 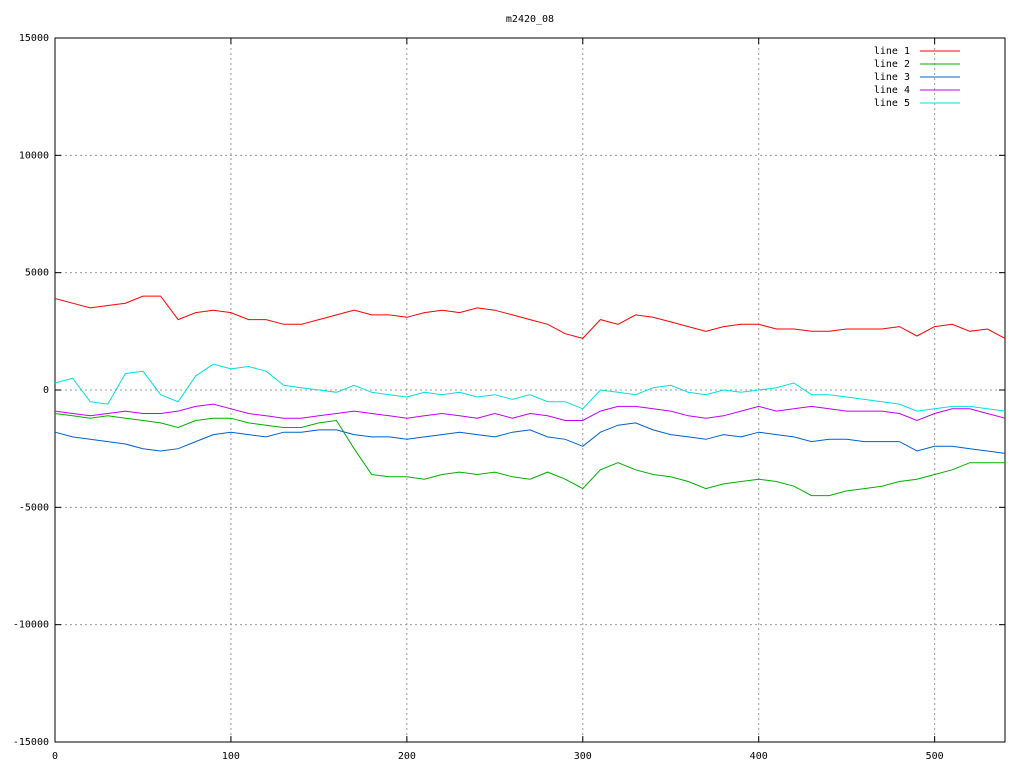 I want to click on x-tick-label: 400, so click(x=759, y=756).